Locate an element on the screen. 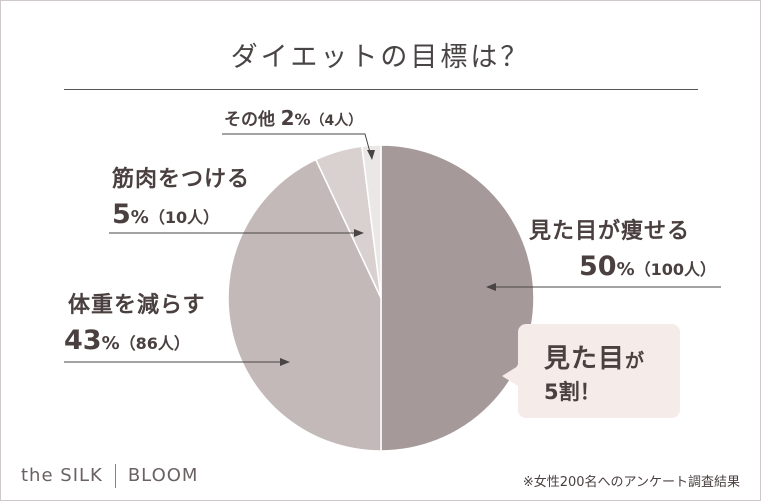 The height and width of the screenshot is (501, 761). leader-arrow-other is located at coordinates (371, 155).